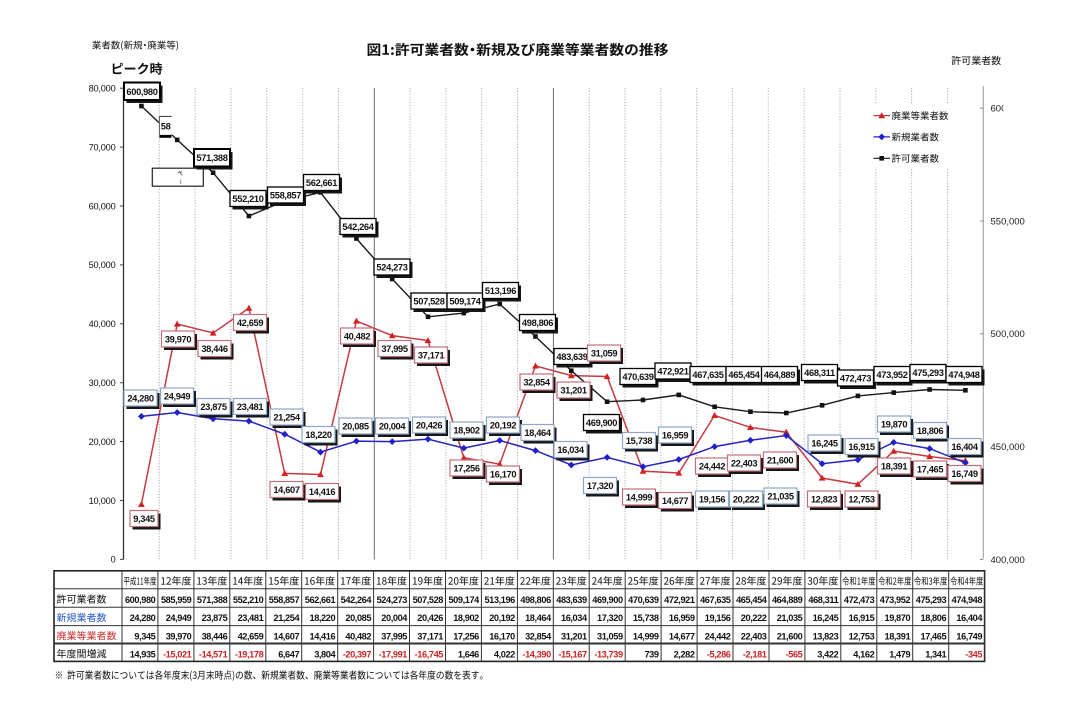 Image resolution: width=1068 pixels, height=705 pixels. Describe the element at coordinates (466, 618) in the screenshot. I see `svg-text: 18,902` at that location.